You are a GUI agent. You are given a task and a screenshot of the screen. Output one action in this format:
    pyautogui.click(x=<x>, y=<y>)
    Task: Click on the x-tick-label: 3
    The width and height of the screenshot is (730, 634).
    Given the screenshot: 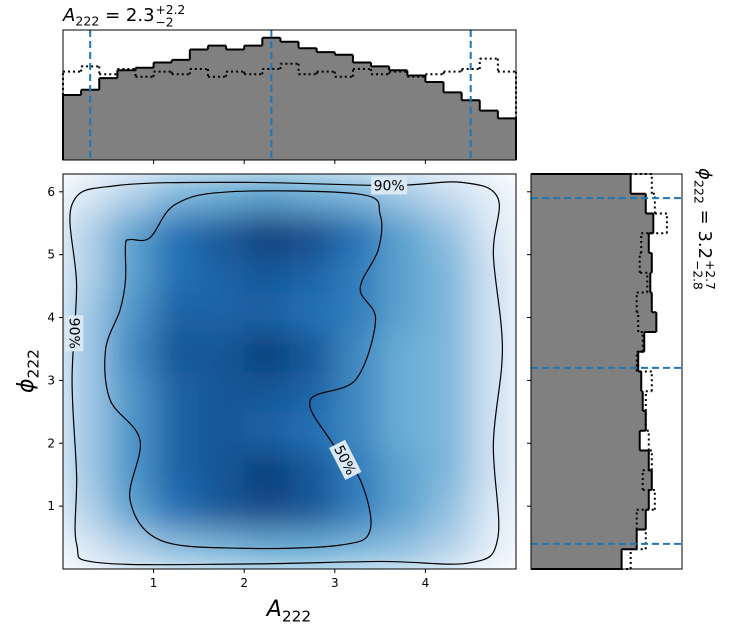 What is the action you would take?
    pyautogui.click(x=335, y=583)
    